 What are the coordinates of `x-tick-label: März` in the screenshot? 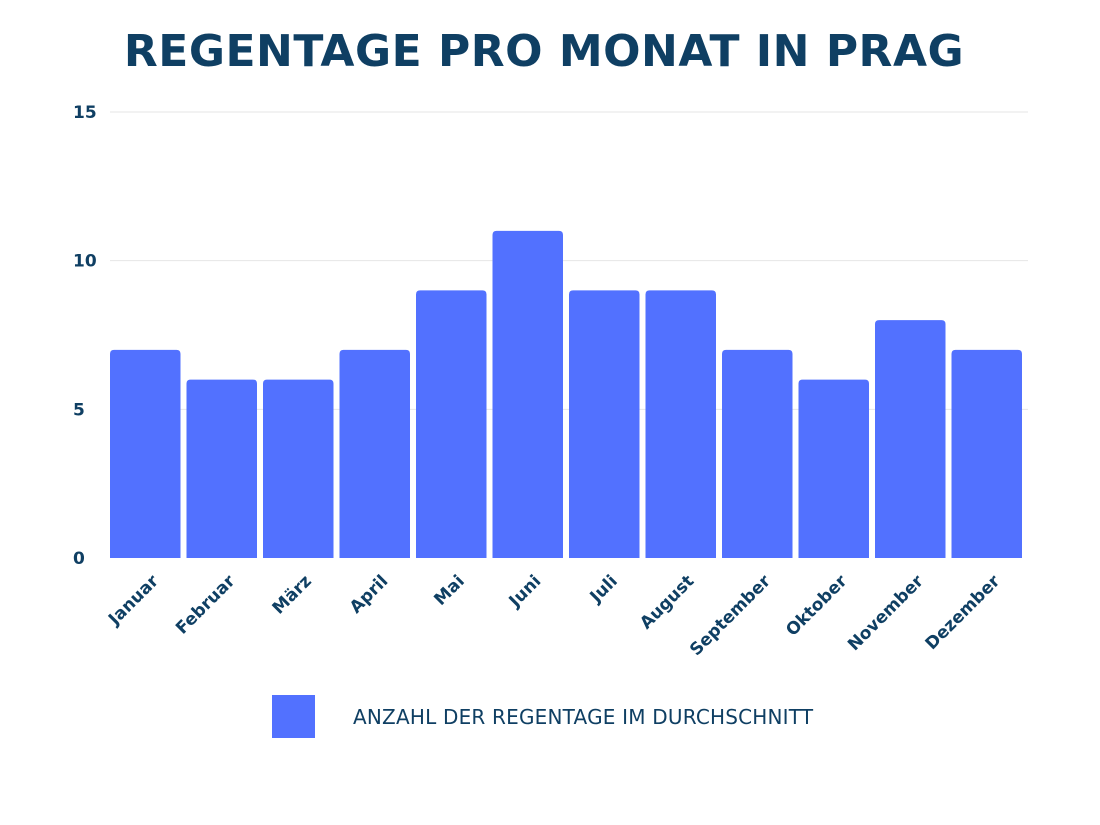 It's located at (292, 594).